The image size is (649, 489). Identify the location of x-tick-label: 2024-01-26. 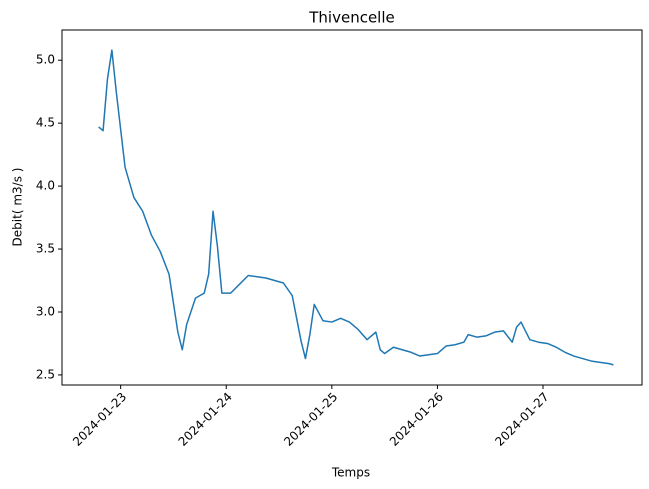
(416, 419).